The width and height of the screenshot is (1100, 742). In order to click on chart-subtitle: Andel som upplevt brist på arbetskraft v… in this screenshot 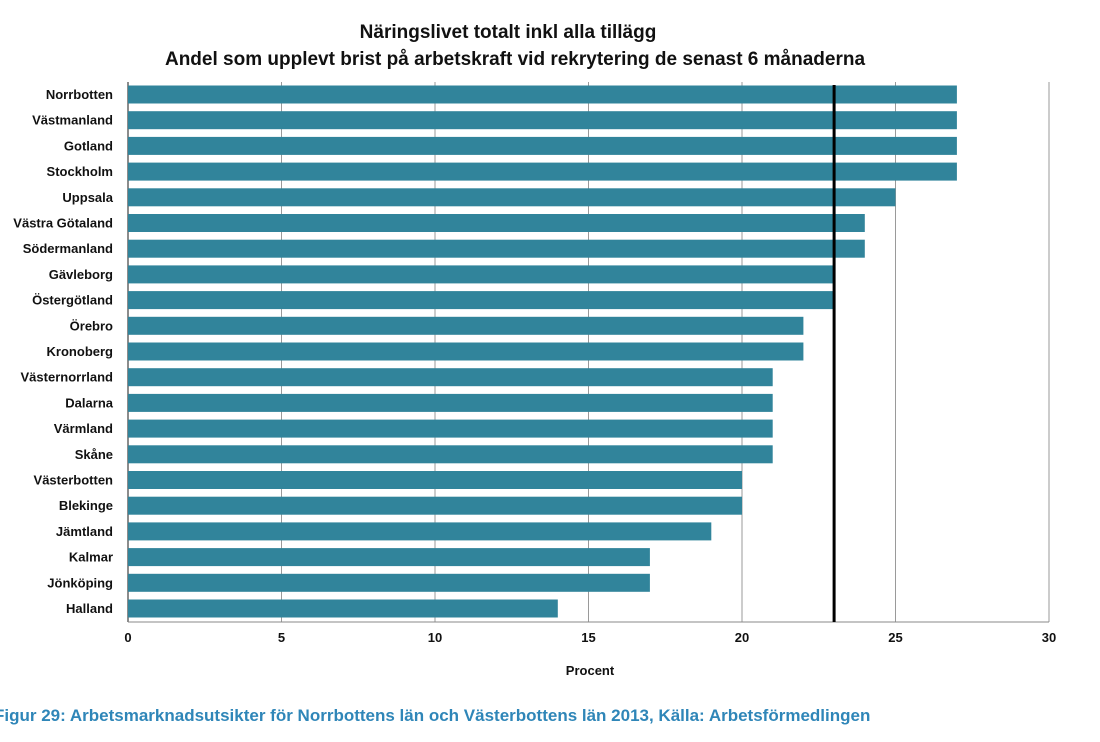, I will do `click(515, 59)`.